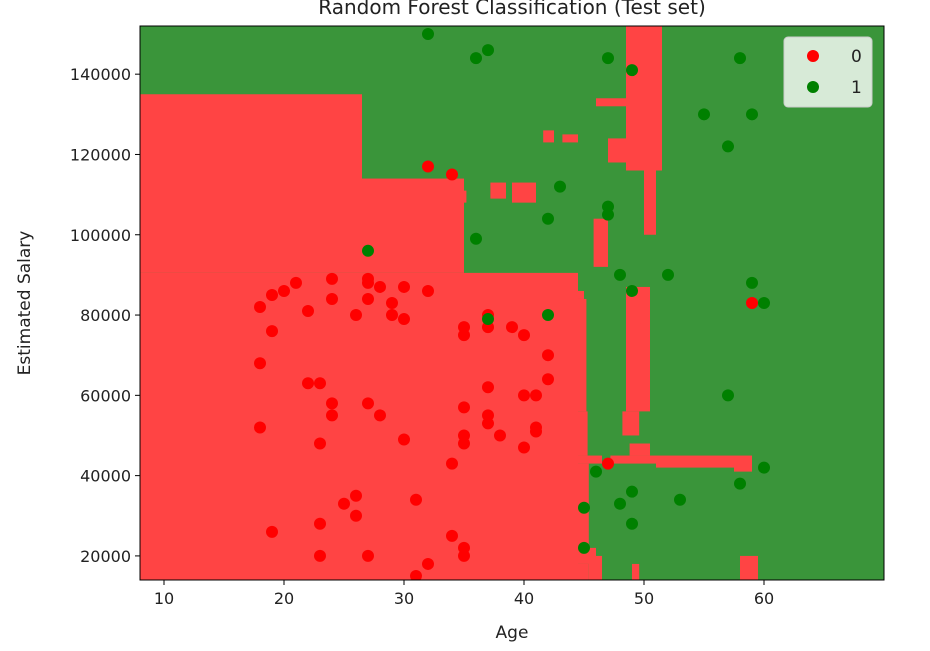 Image resolution: width=930 pixels, height=651 pixels. What do you see at coordinates (105, 556) in the screenshot?
I see `y-tick-label: 20000` at bounding box center [105, 556].